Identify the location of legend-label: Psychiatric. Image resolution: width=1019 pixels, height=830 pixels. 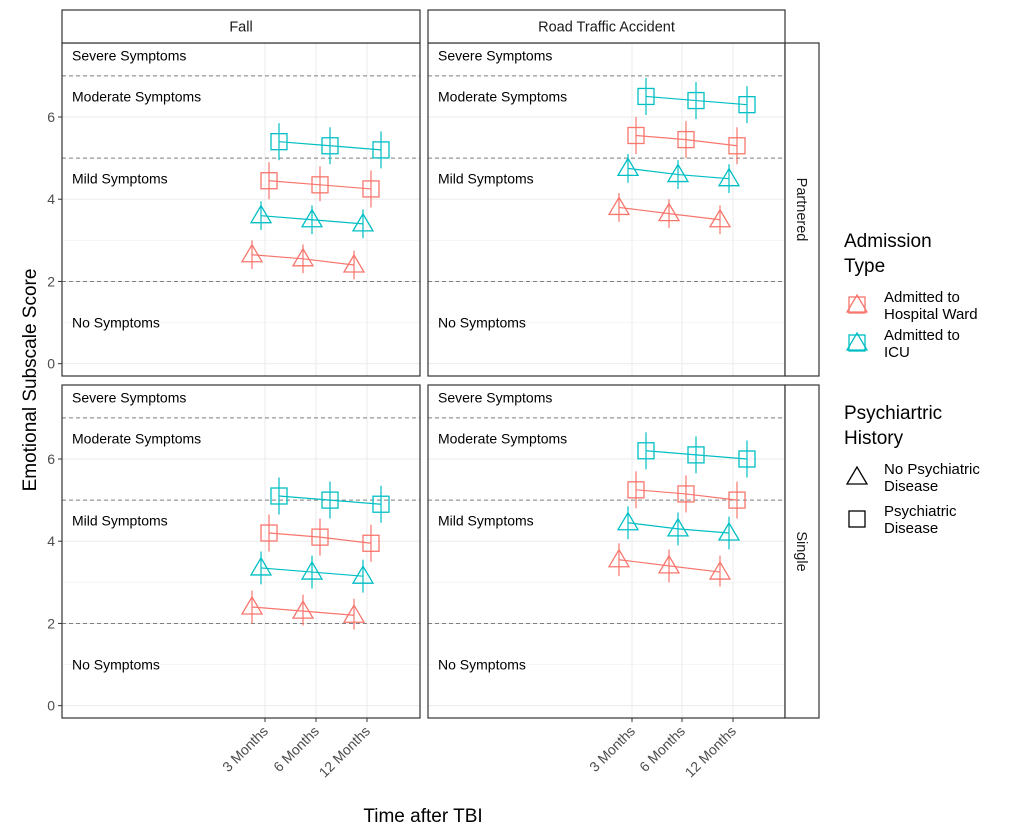
(920, 511).